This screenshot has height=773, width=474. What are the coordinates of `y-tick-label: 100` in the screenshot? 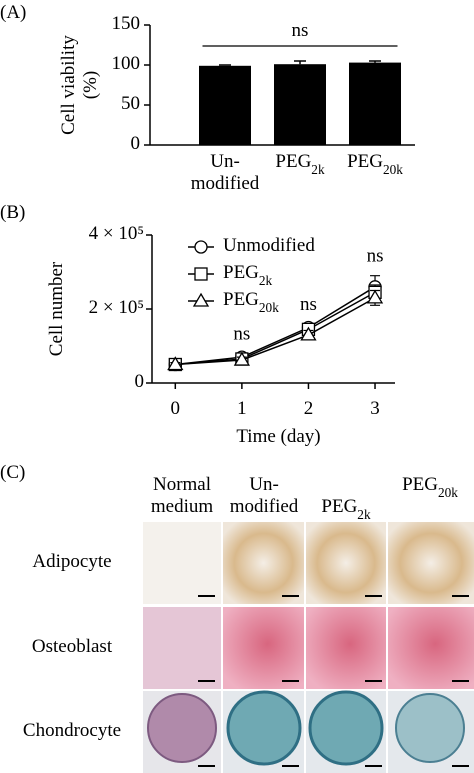 It's located at (126, 63).